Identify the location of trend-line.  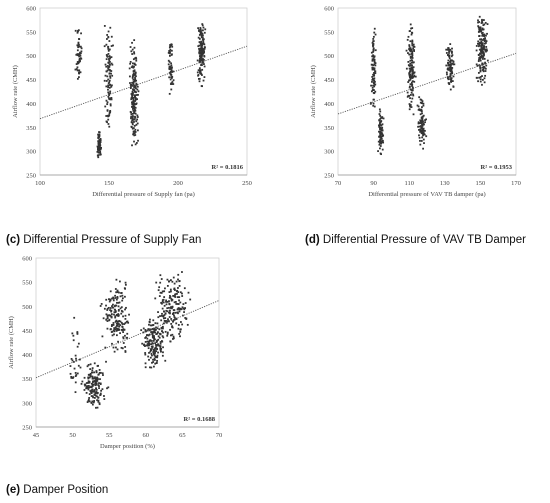
(143, 82).